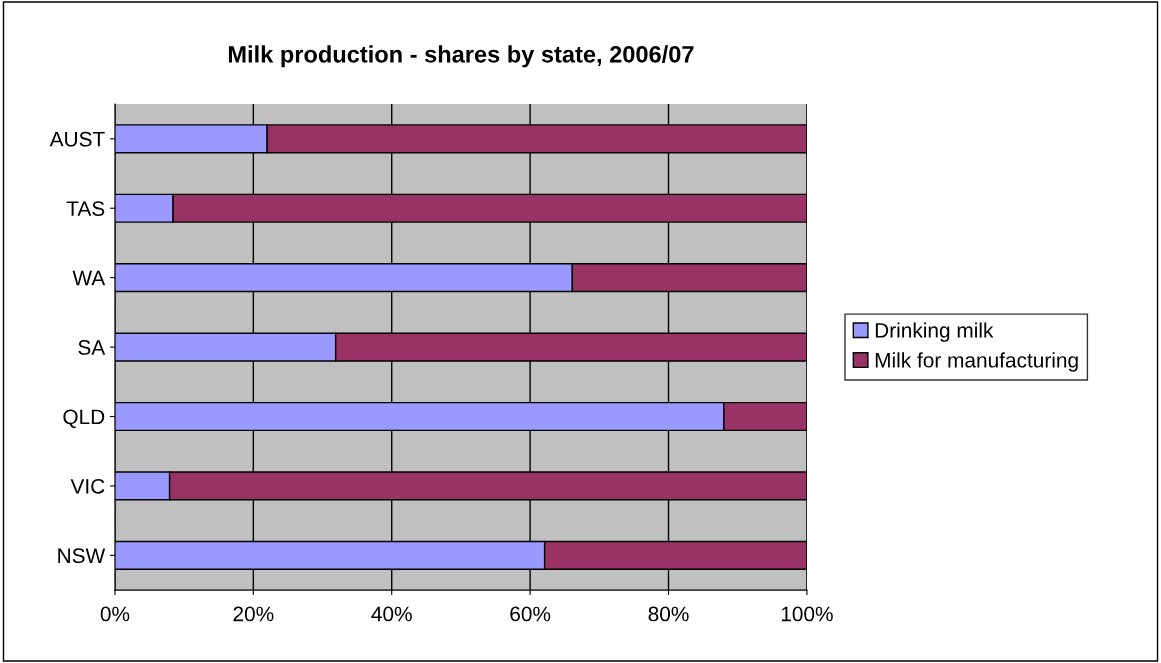  What do you see at coordinates (87, 486) in the screenshot?
I see `y-tick-label: VIC` at bounding box center [87, 486].